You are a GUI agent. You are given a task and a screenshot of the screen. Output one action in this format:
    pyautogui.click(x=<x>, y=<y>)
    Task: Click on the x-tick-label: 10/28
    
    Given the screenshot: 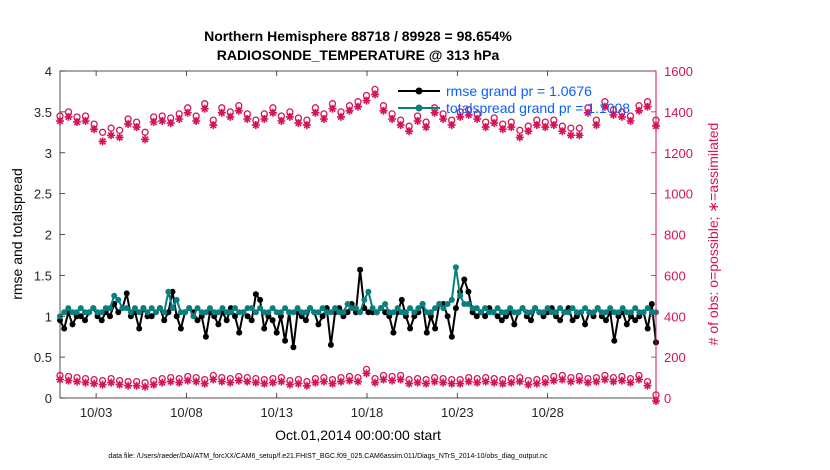 What is the action you would take?
    pyautogui.click(x=547, y=412)
    